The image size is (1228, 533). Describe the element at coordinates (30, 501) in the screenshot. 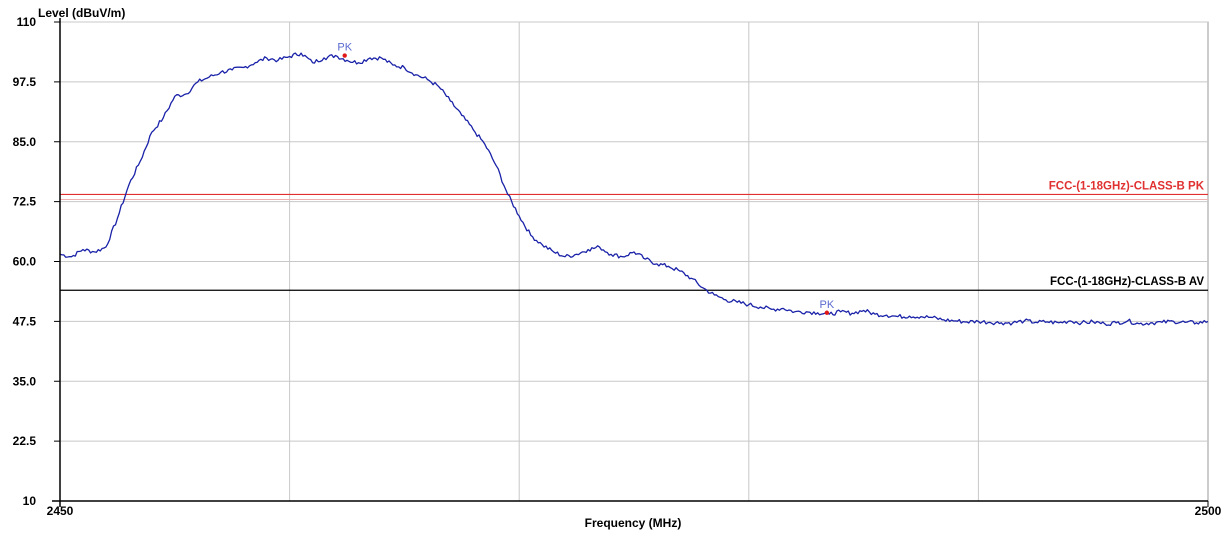

I see `y-tick-label: 10` at that location.